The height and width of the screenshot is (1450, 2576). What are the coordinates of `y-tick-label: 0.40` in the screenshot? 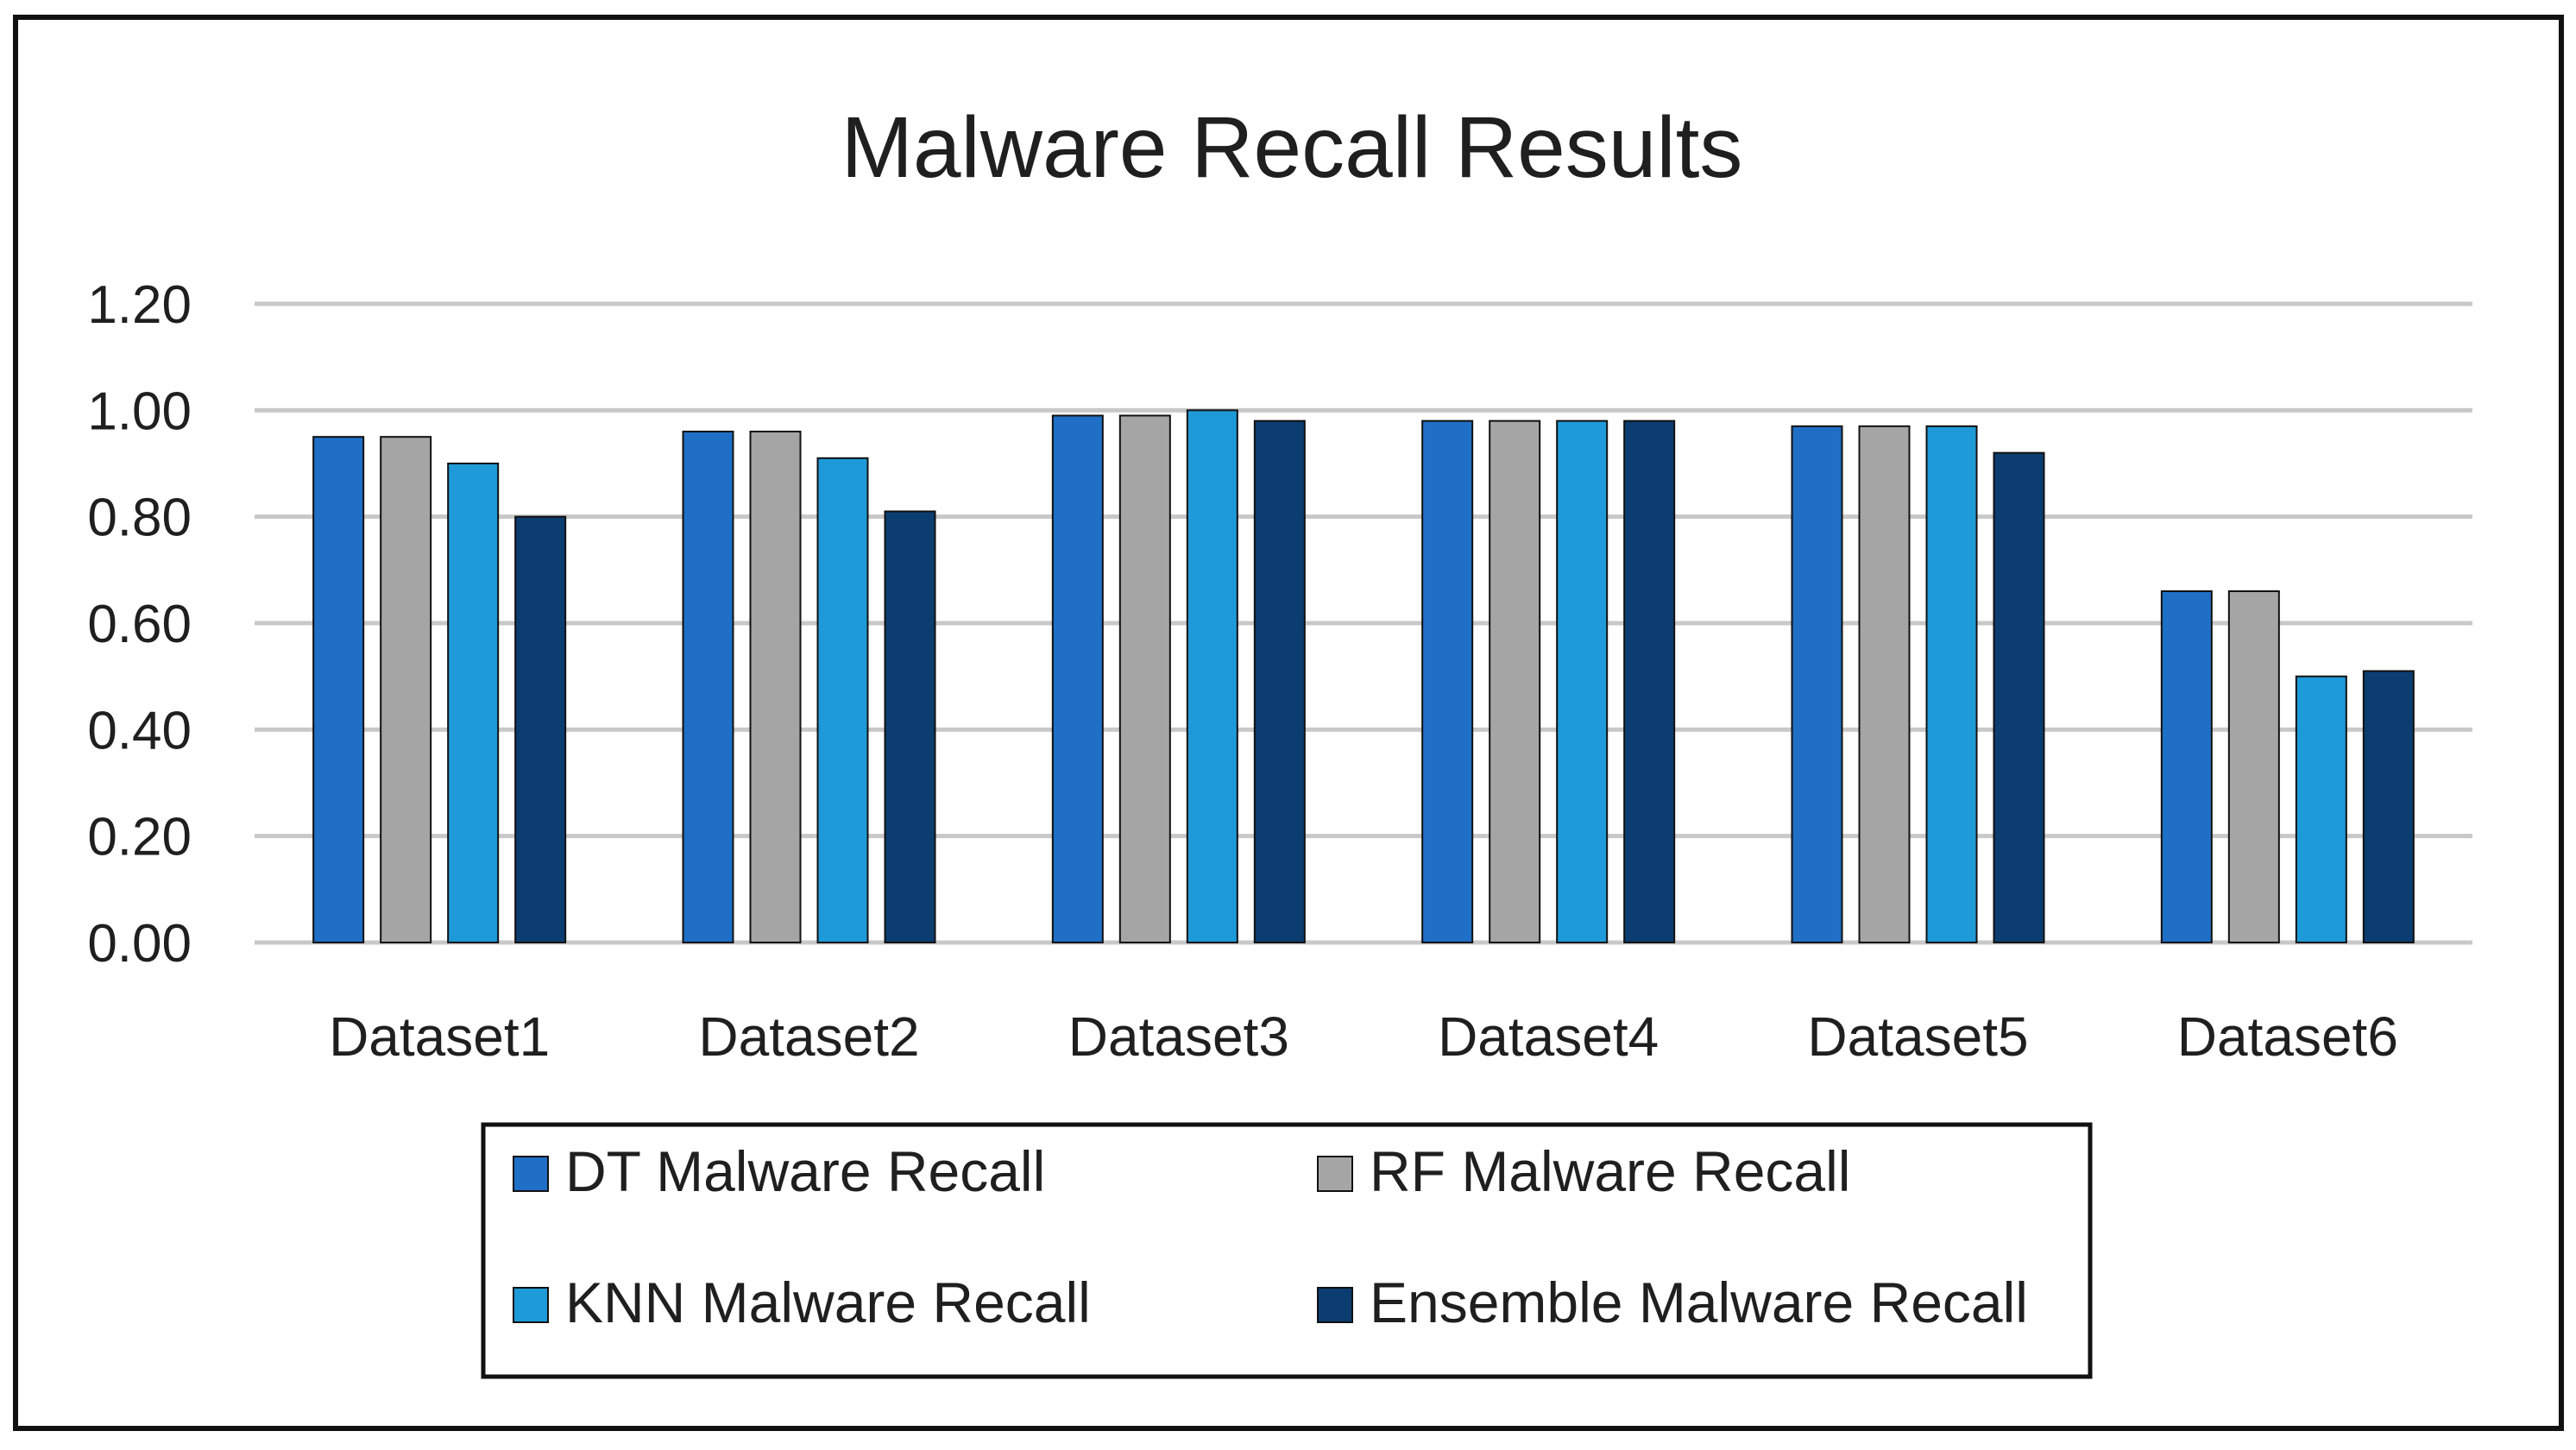 It's located at (139, 731).